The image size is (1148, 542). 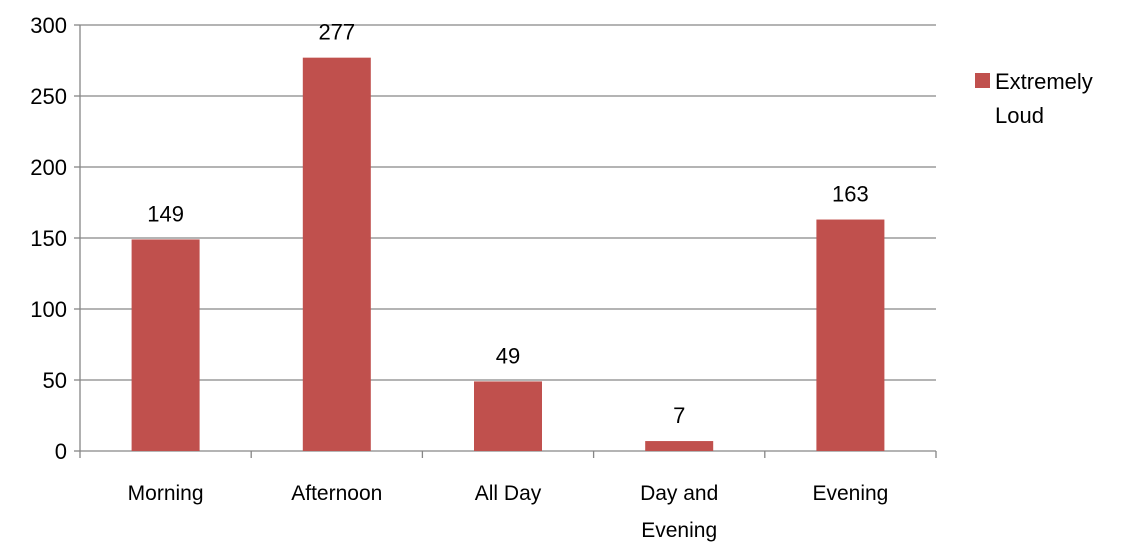 I want to click on x-category-label: Morning, so click(x=166, y=493).